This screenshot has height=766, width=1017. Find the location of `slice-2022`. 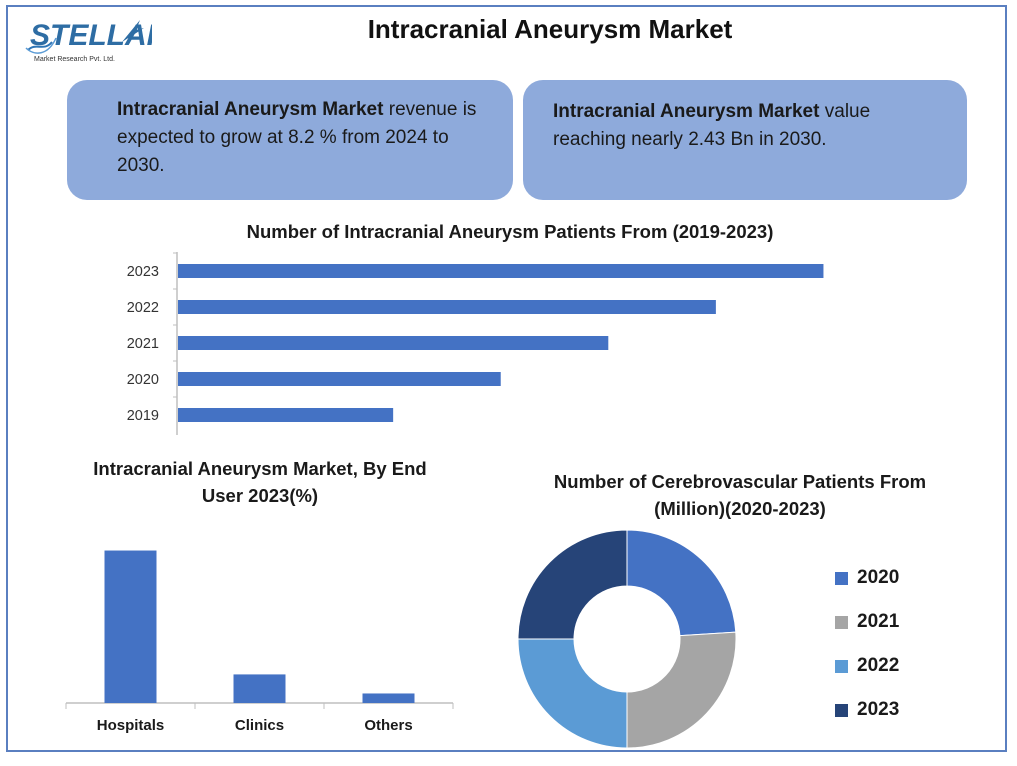

slice-2022 is located at coordinates (572, 693).